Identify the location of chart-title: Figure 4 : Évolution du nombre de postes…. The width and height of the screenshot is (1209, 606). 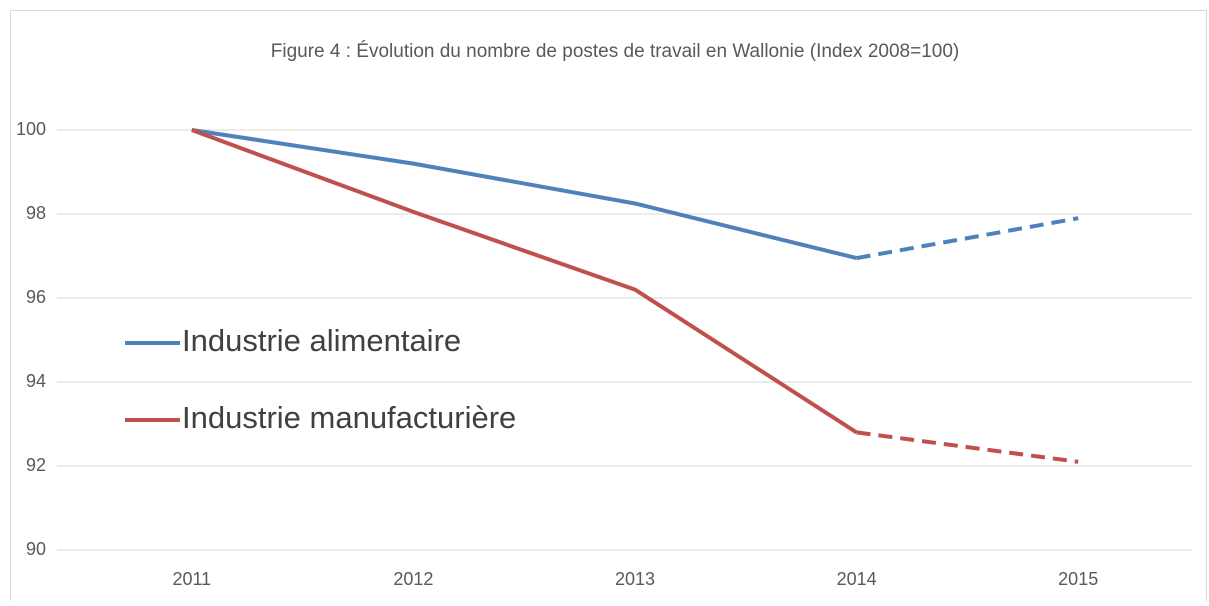
(615, 51).